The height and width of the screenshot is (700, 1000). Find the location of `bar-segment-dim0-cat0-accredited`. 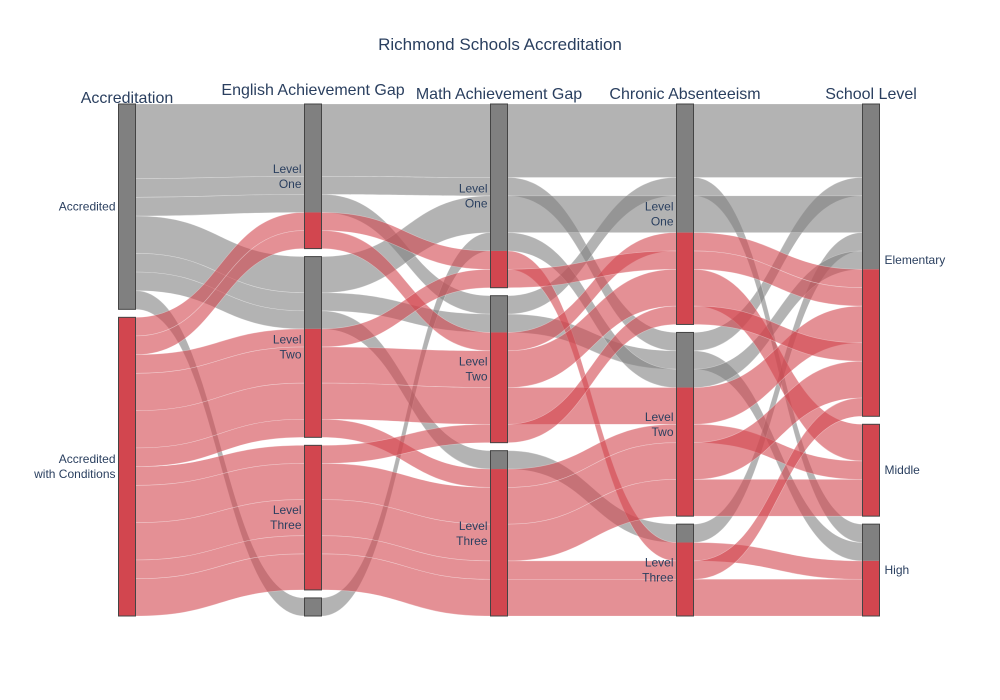

bar-segment-dim0-cat0-accredited is located at coordinates (127, 207).